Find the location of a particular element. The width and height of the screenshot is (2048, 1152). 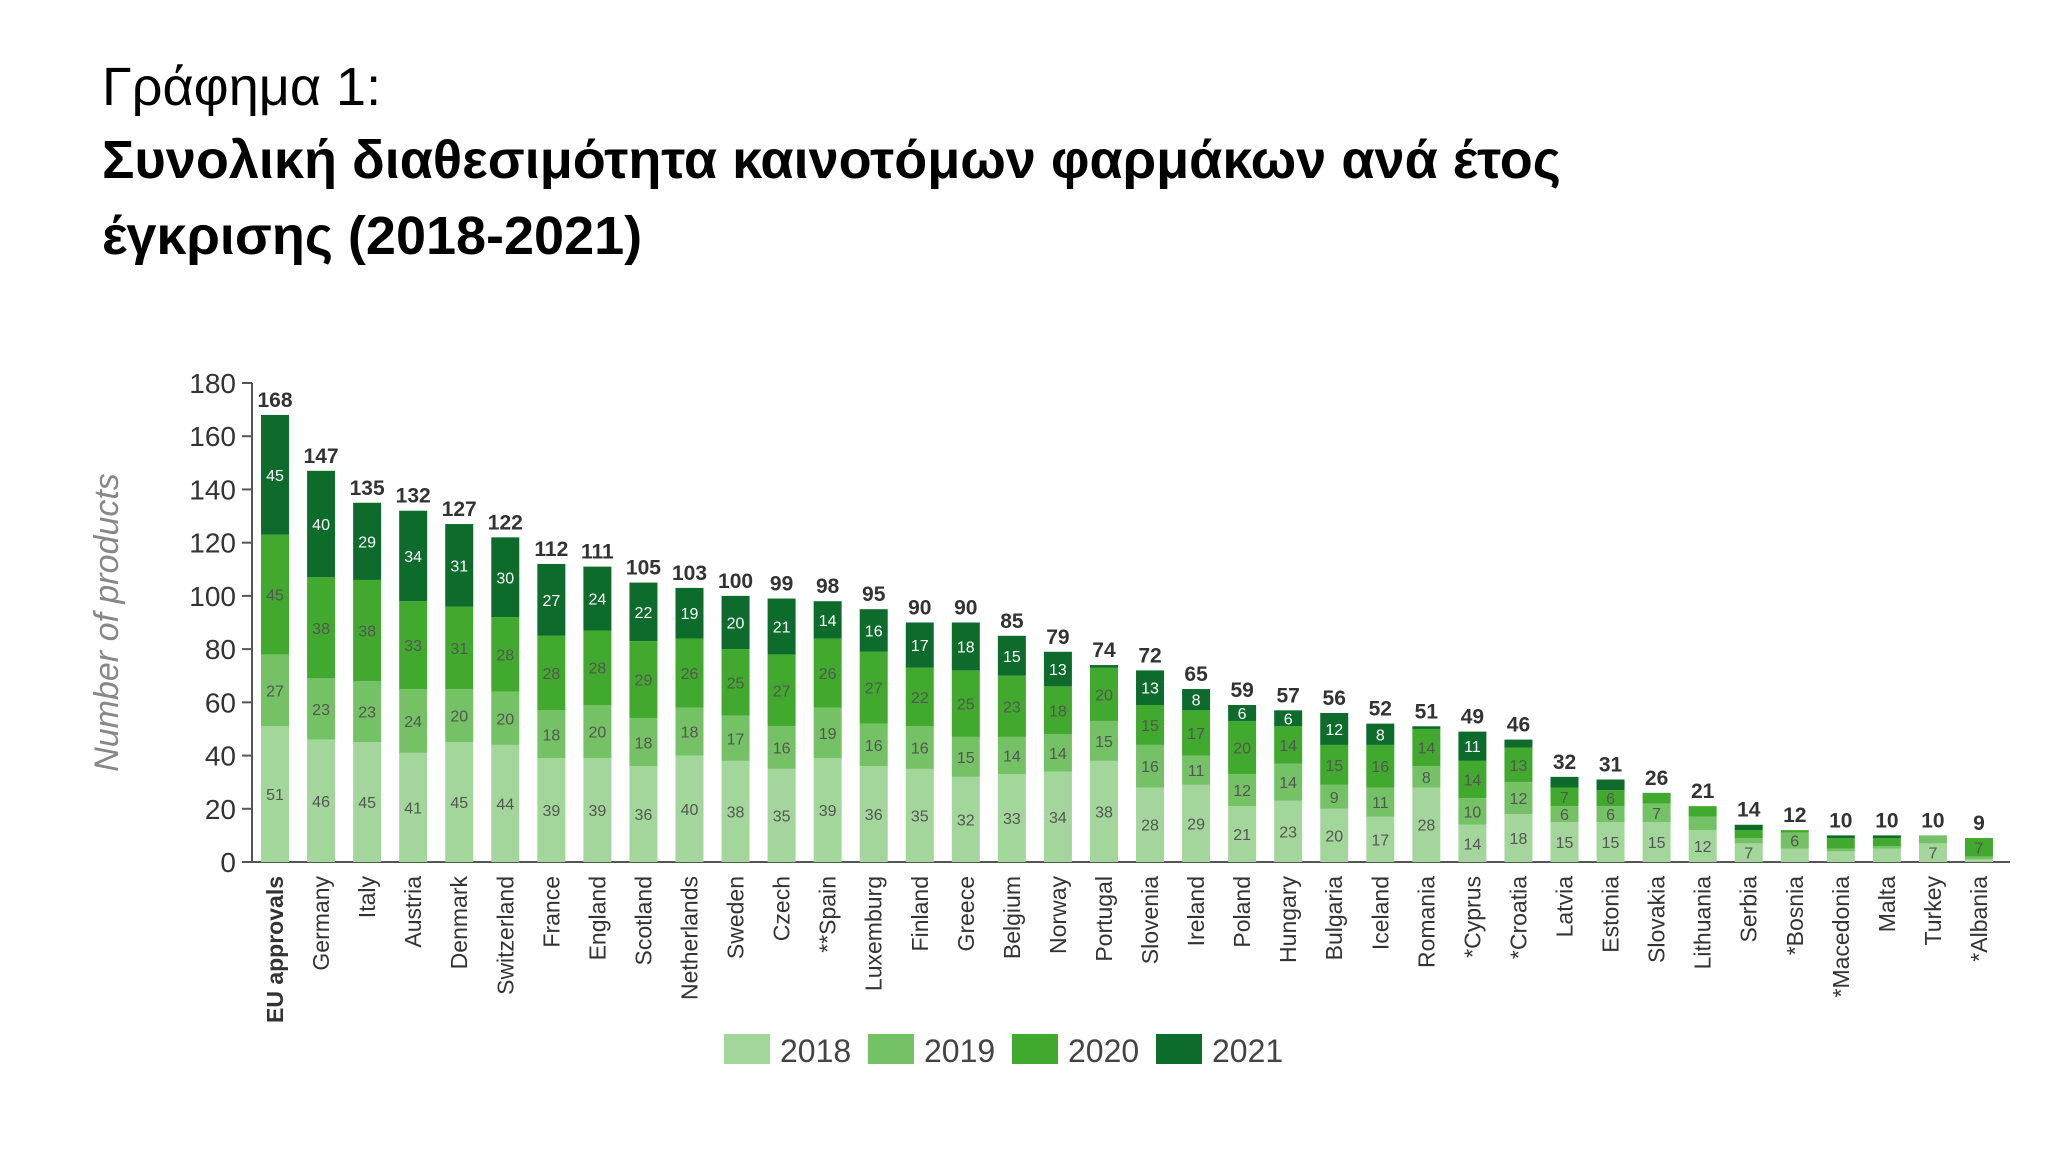

bar-total-label: 132 is located at coordinates (413, 496).